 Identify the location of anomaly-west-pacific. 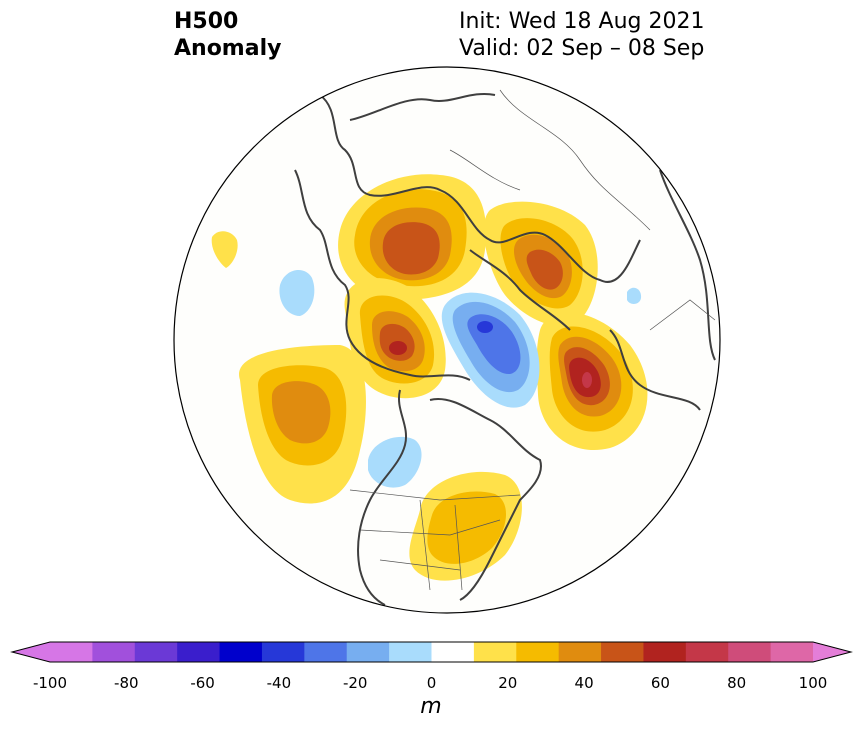
(224, 249).